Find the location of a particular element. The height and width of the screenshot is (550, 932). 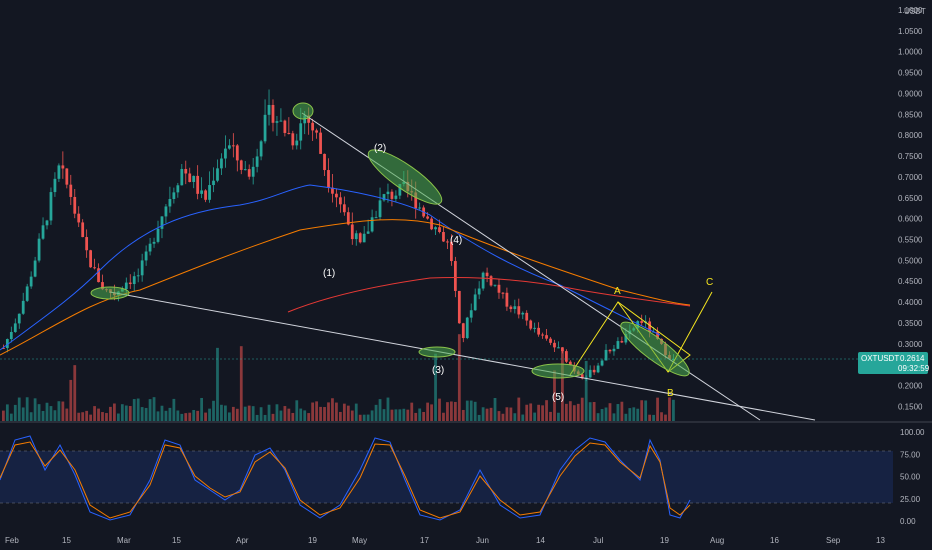

abc-label: B is located at coordinates (670, 393).